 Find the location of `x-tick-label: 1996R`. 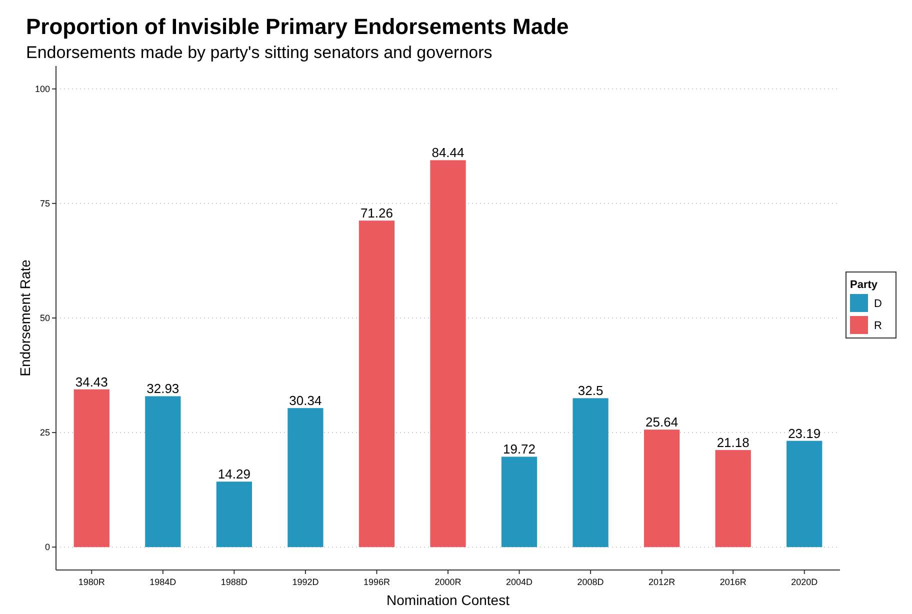

x-tick-label: 1996R is located at coordinates (376, 582).